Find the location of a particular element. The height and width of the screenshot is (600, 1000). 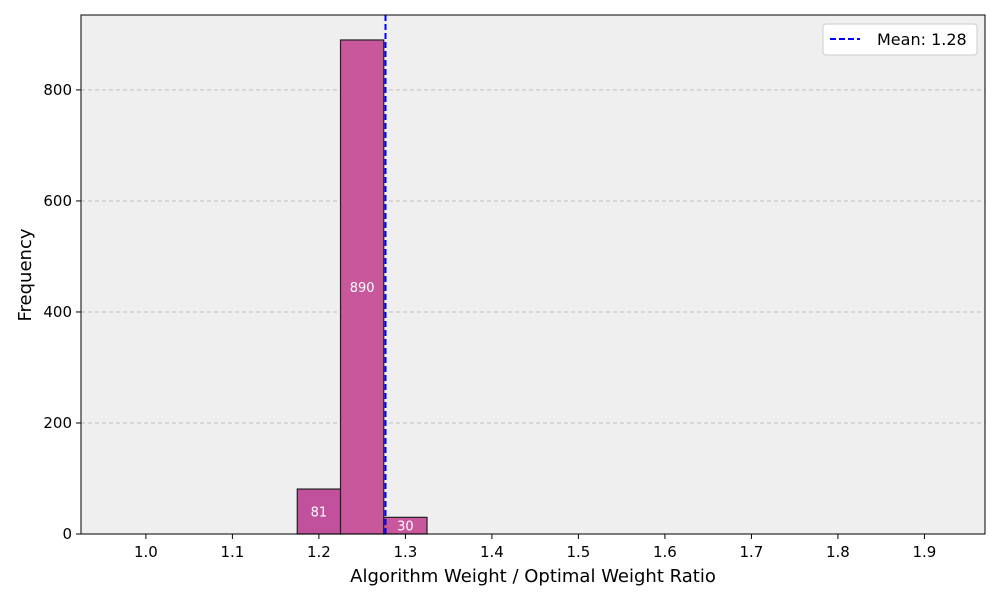

x-tick-label: 1.5 is located at coordinates (578, 552).